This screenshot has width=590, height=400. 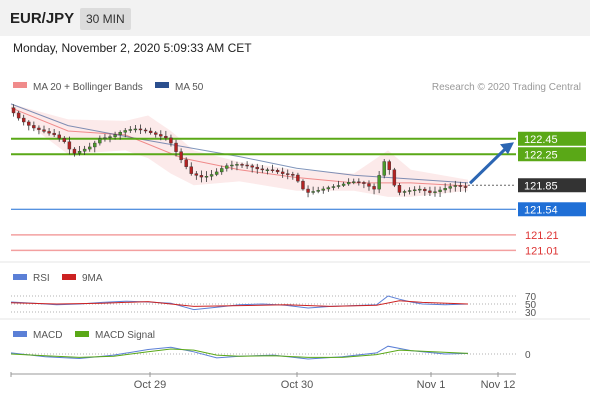 What do you see at coordinates (92, 278) in the screenshot?
I see `legend-9ma: 9MA` at bounding box center [92, 278].